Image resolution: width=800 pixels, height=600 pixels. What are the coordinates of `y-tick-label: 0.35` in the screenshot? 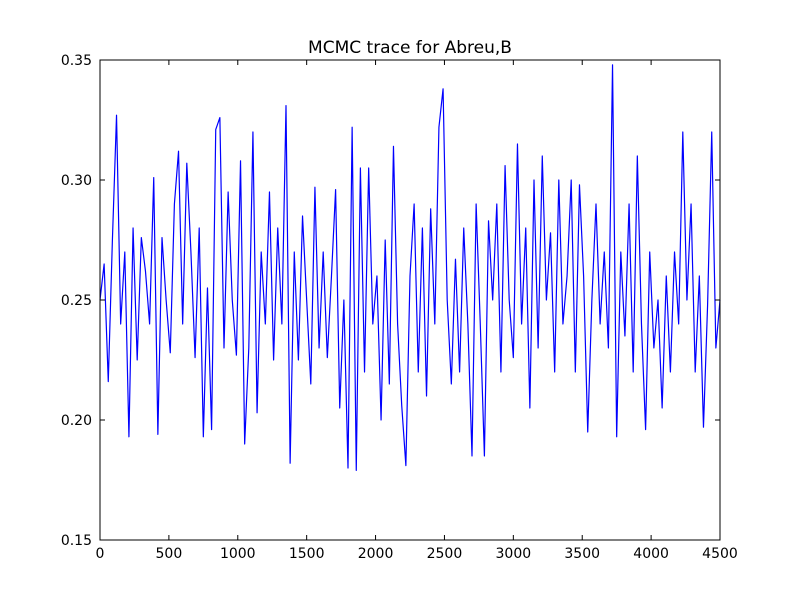 It's located at (76, 61).